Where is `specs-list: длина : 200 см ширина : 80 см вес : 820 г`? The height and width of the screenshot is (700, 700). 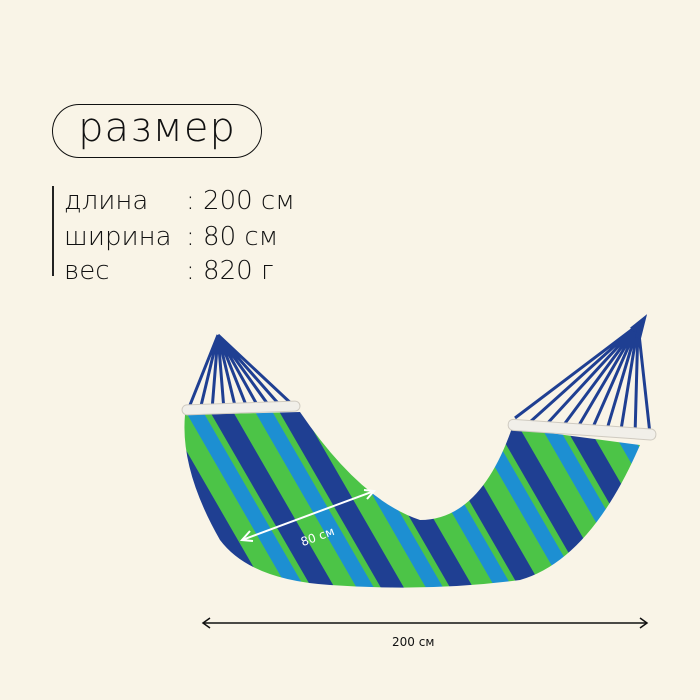 specs-list: длина : 200 см ширина : 80 см вес : 820 г is located at coordinates (173, 236).